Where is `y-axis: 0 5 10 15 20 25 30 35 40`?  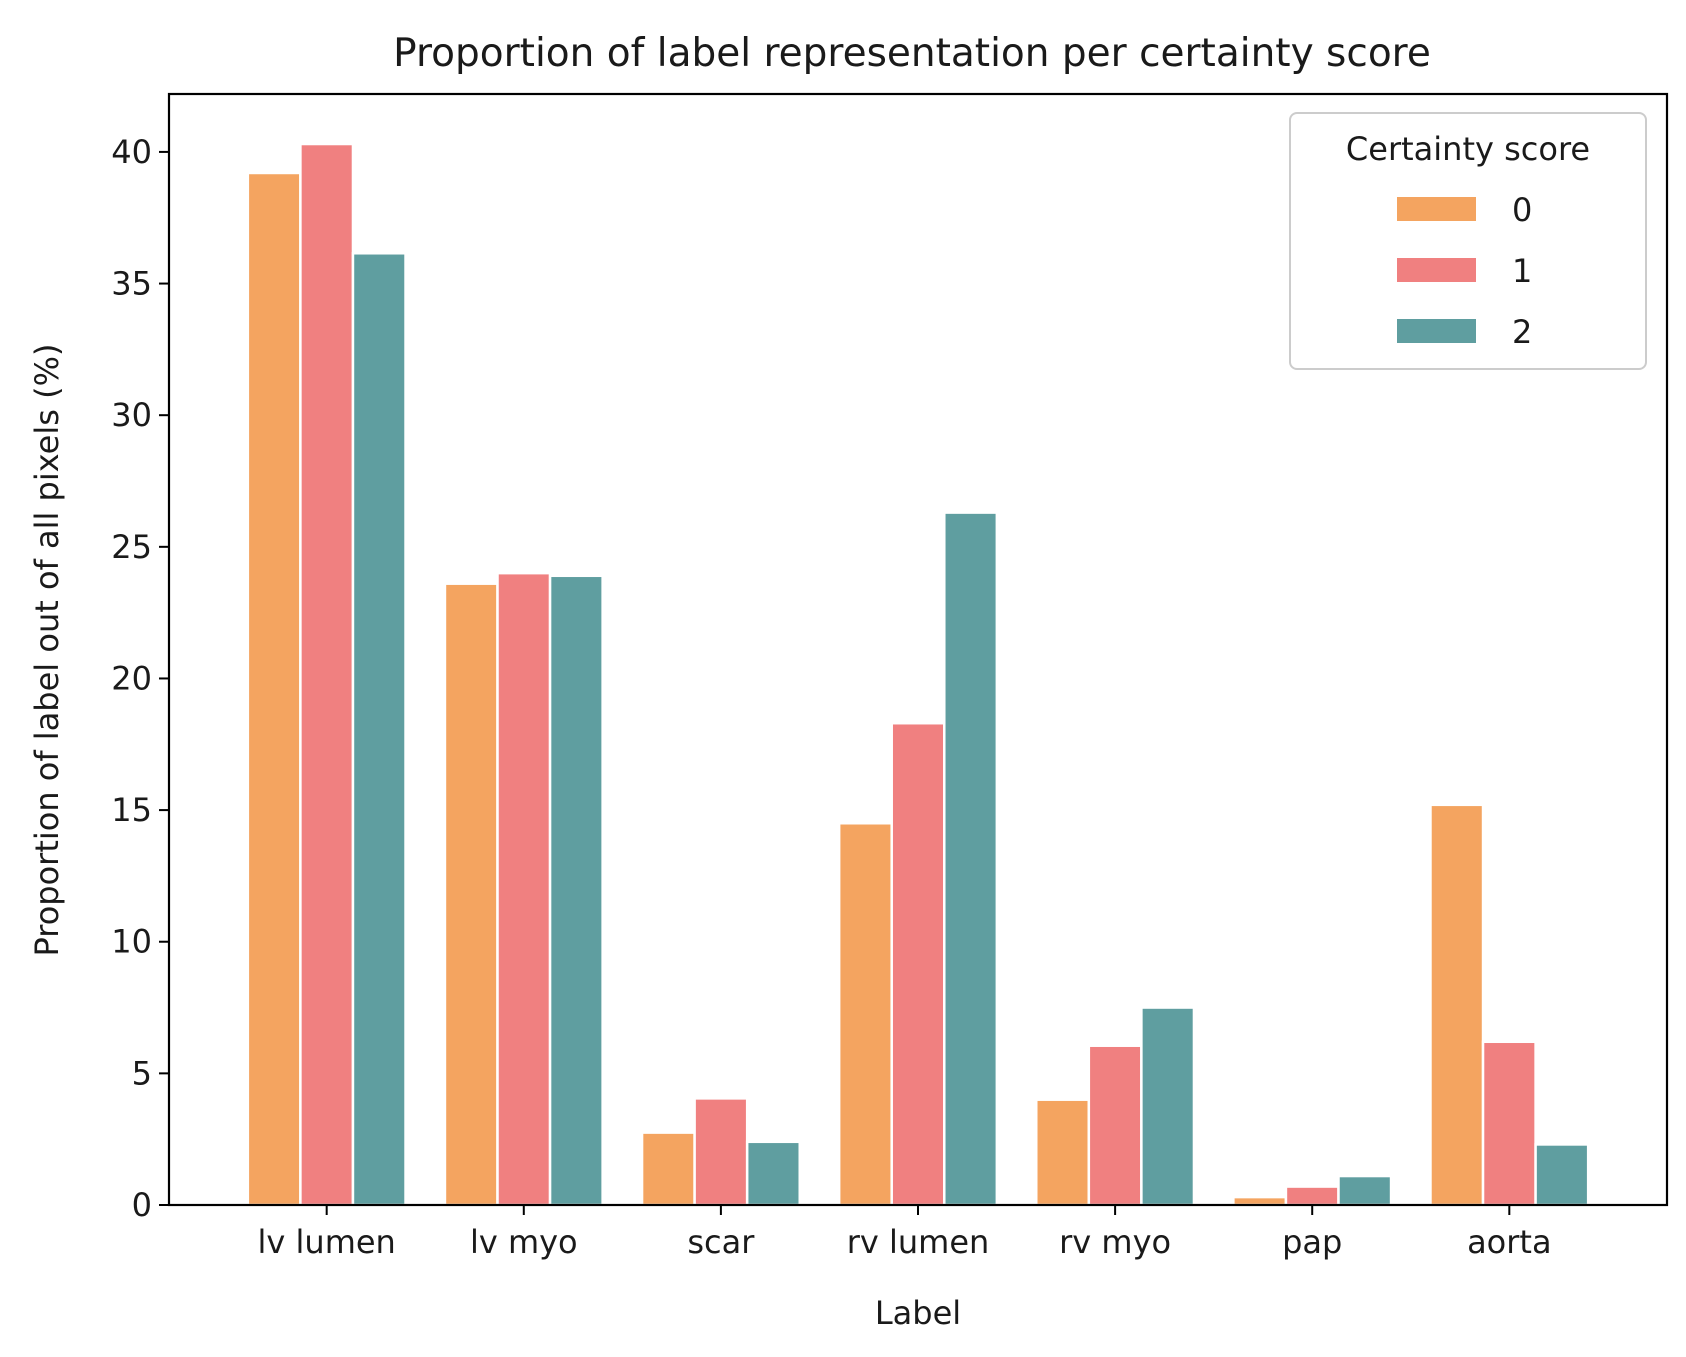 y-axis: 0 5 10 15 20 25 30 35 40 is located at coordinates (140, 678).